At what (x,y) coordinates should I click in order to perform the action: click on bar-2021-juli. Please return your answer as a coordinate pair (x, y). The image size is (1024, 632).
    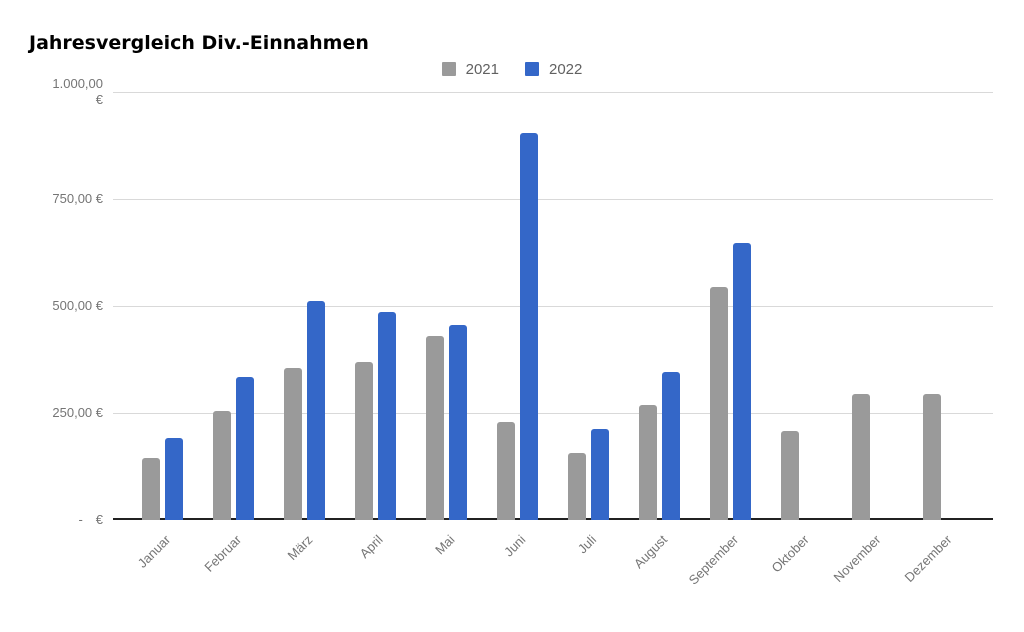
    Looking at the image, I should click on (577, 486).